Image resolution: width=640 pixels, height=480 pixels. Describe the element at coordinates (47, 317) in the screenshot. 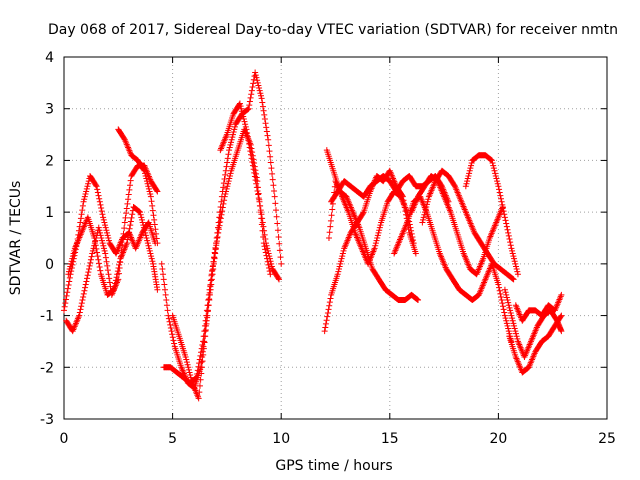

I see `y-tick-label: -1` at that location.